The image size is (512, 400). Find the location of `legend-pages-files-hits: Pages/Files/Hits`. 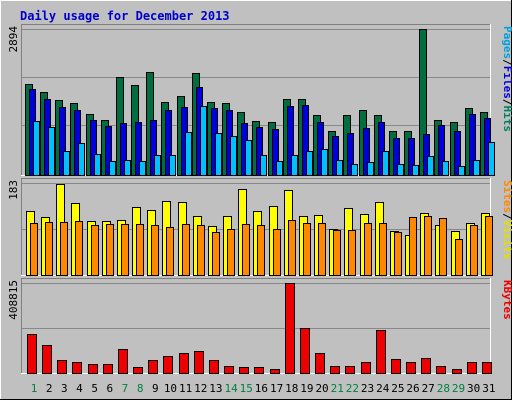

legend-pages-files-hits: Pages/Files/Hits is located at coordinates (506, 79).